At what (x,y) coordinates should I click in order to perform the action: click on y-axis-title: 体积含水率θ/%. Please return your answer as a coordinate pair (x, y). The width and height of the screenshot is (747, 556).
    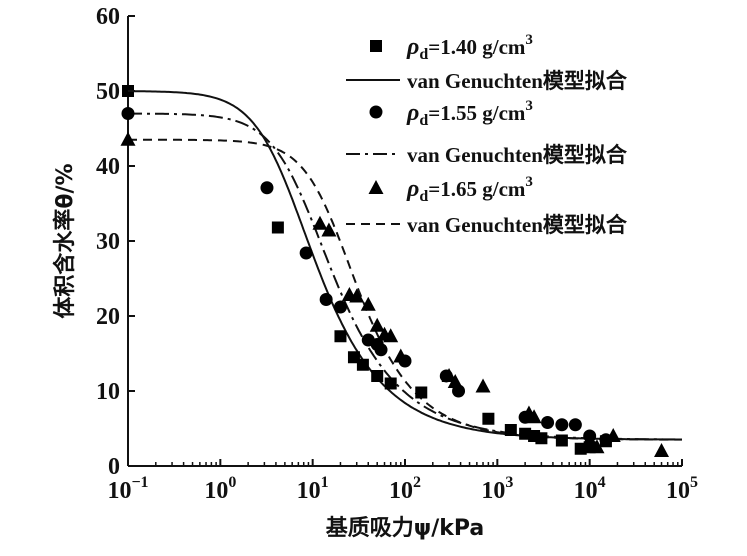
    Looking at the image, I should click on (65, 240).